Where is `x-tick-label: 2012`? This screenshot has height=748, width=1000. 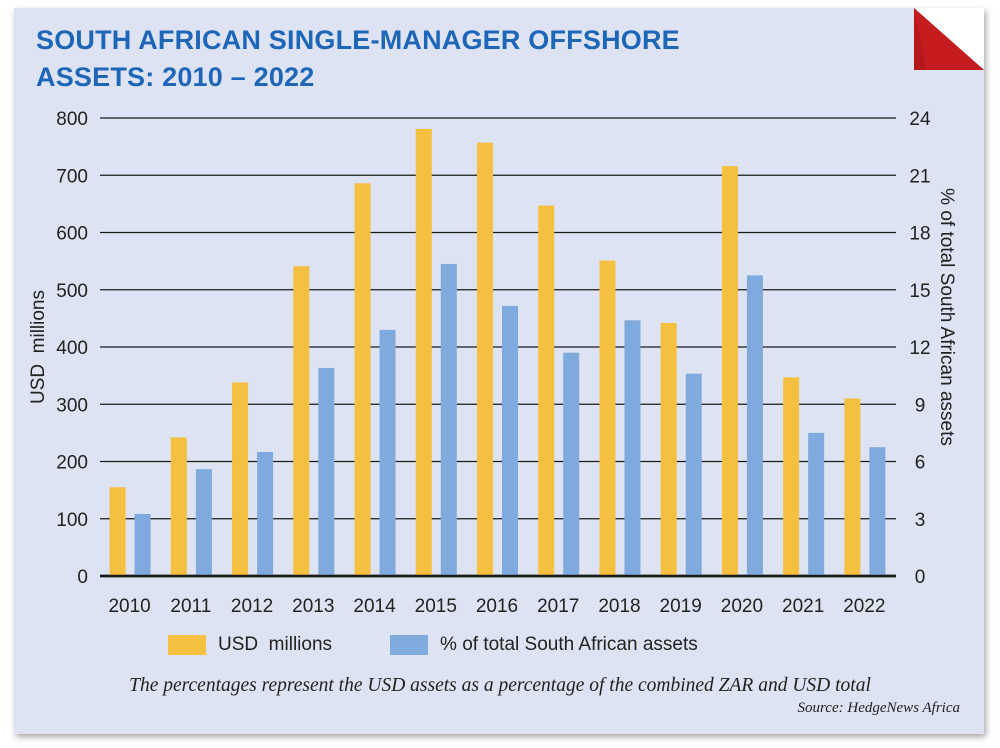
x-tick-label: 2012 is located at coordinates (252, 606).